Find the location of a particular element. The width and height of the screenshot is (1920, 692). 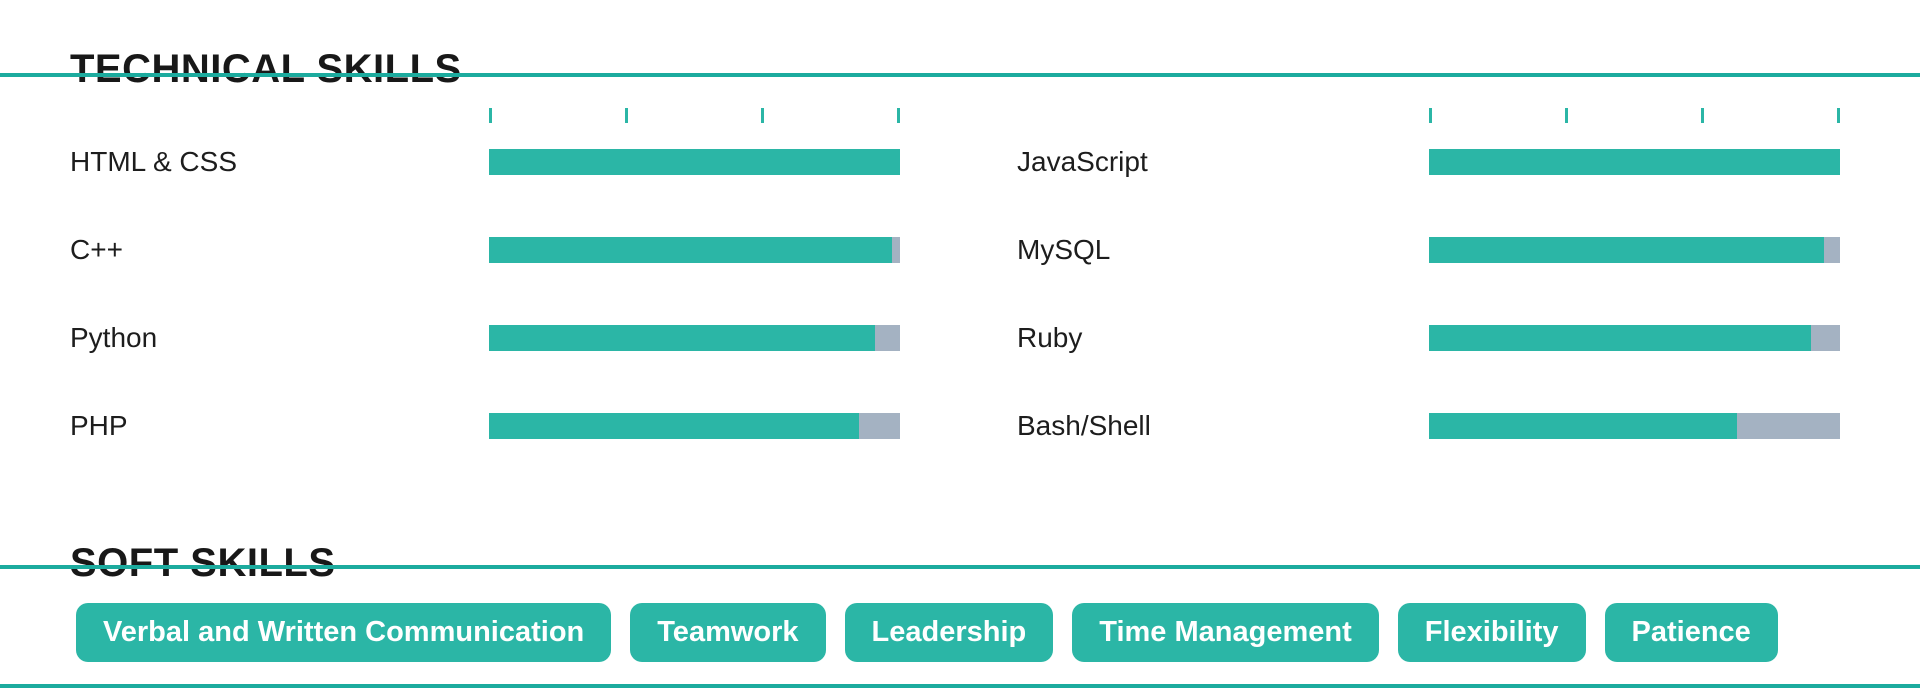

soft-skill-tag: Teamwork is located at coordinates (728, 632).